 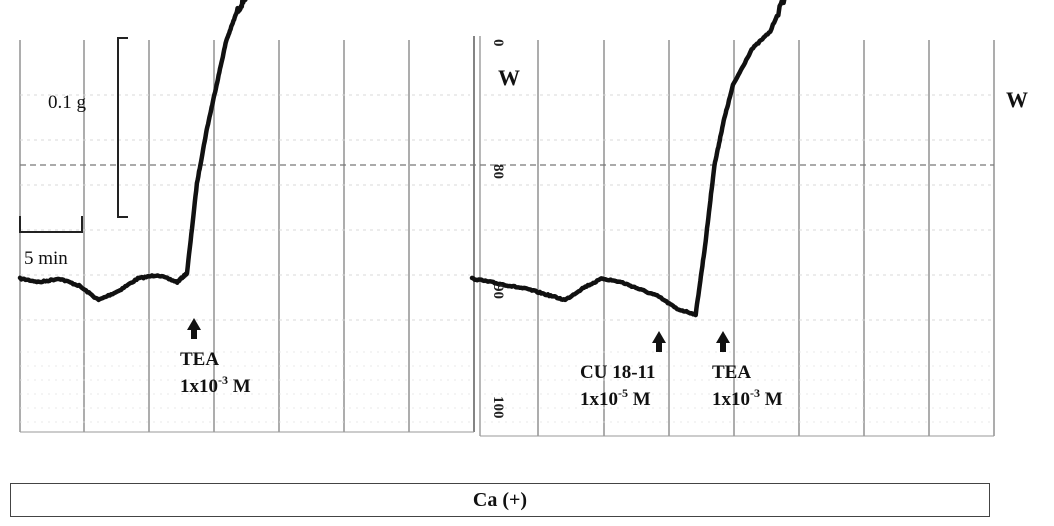 I want to click on force-scale-label: 0.1 g, so click(x=67, y=102).